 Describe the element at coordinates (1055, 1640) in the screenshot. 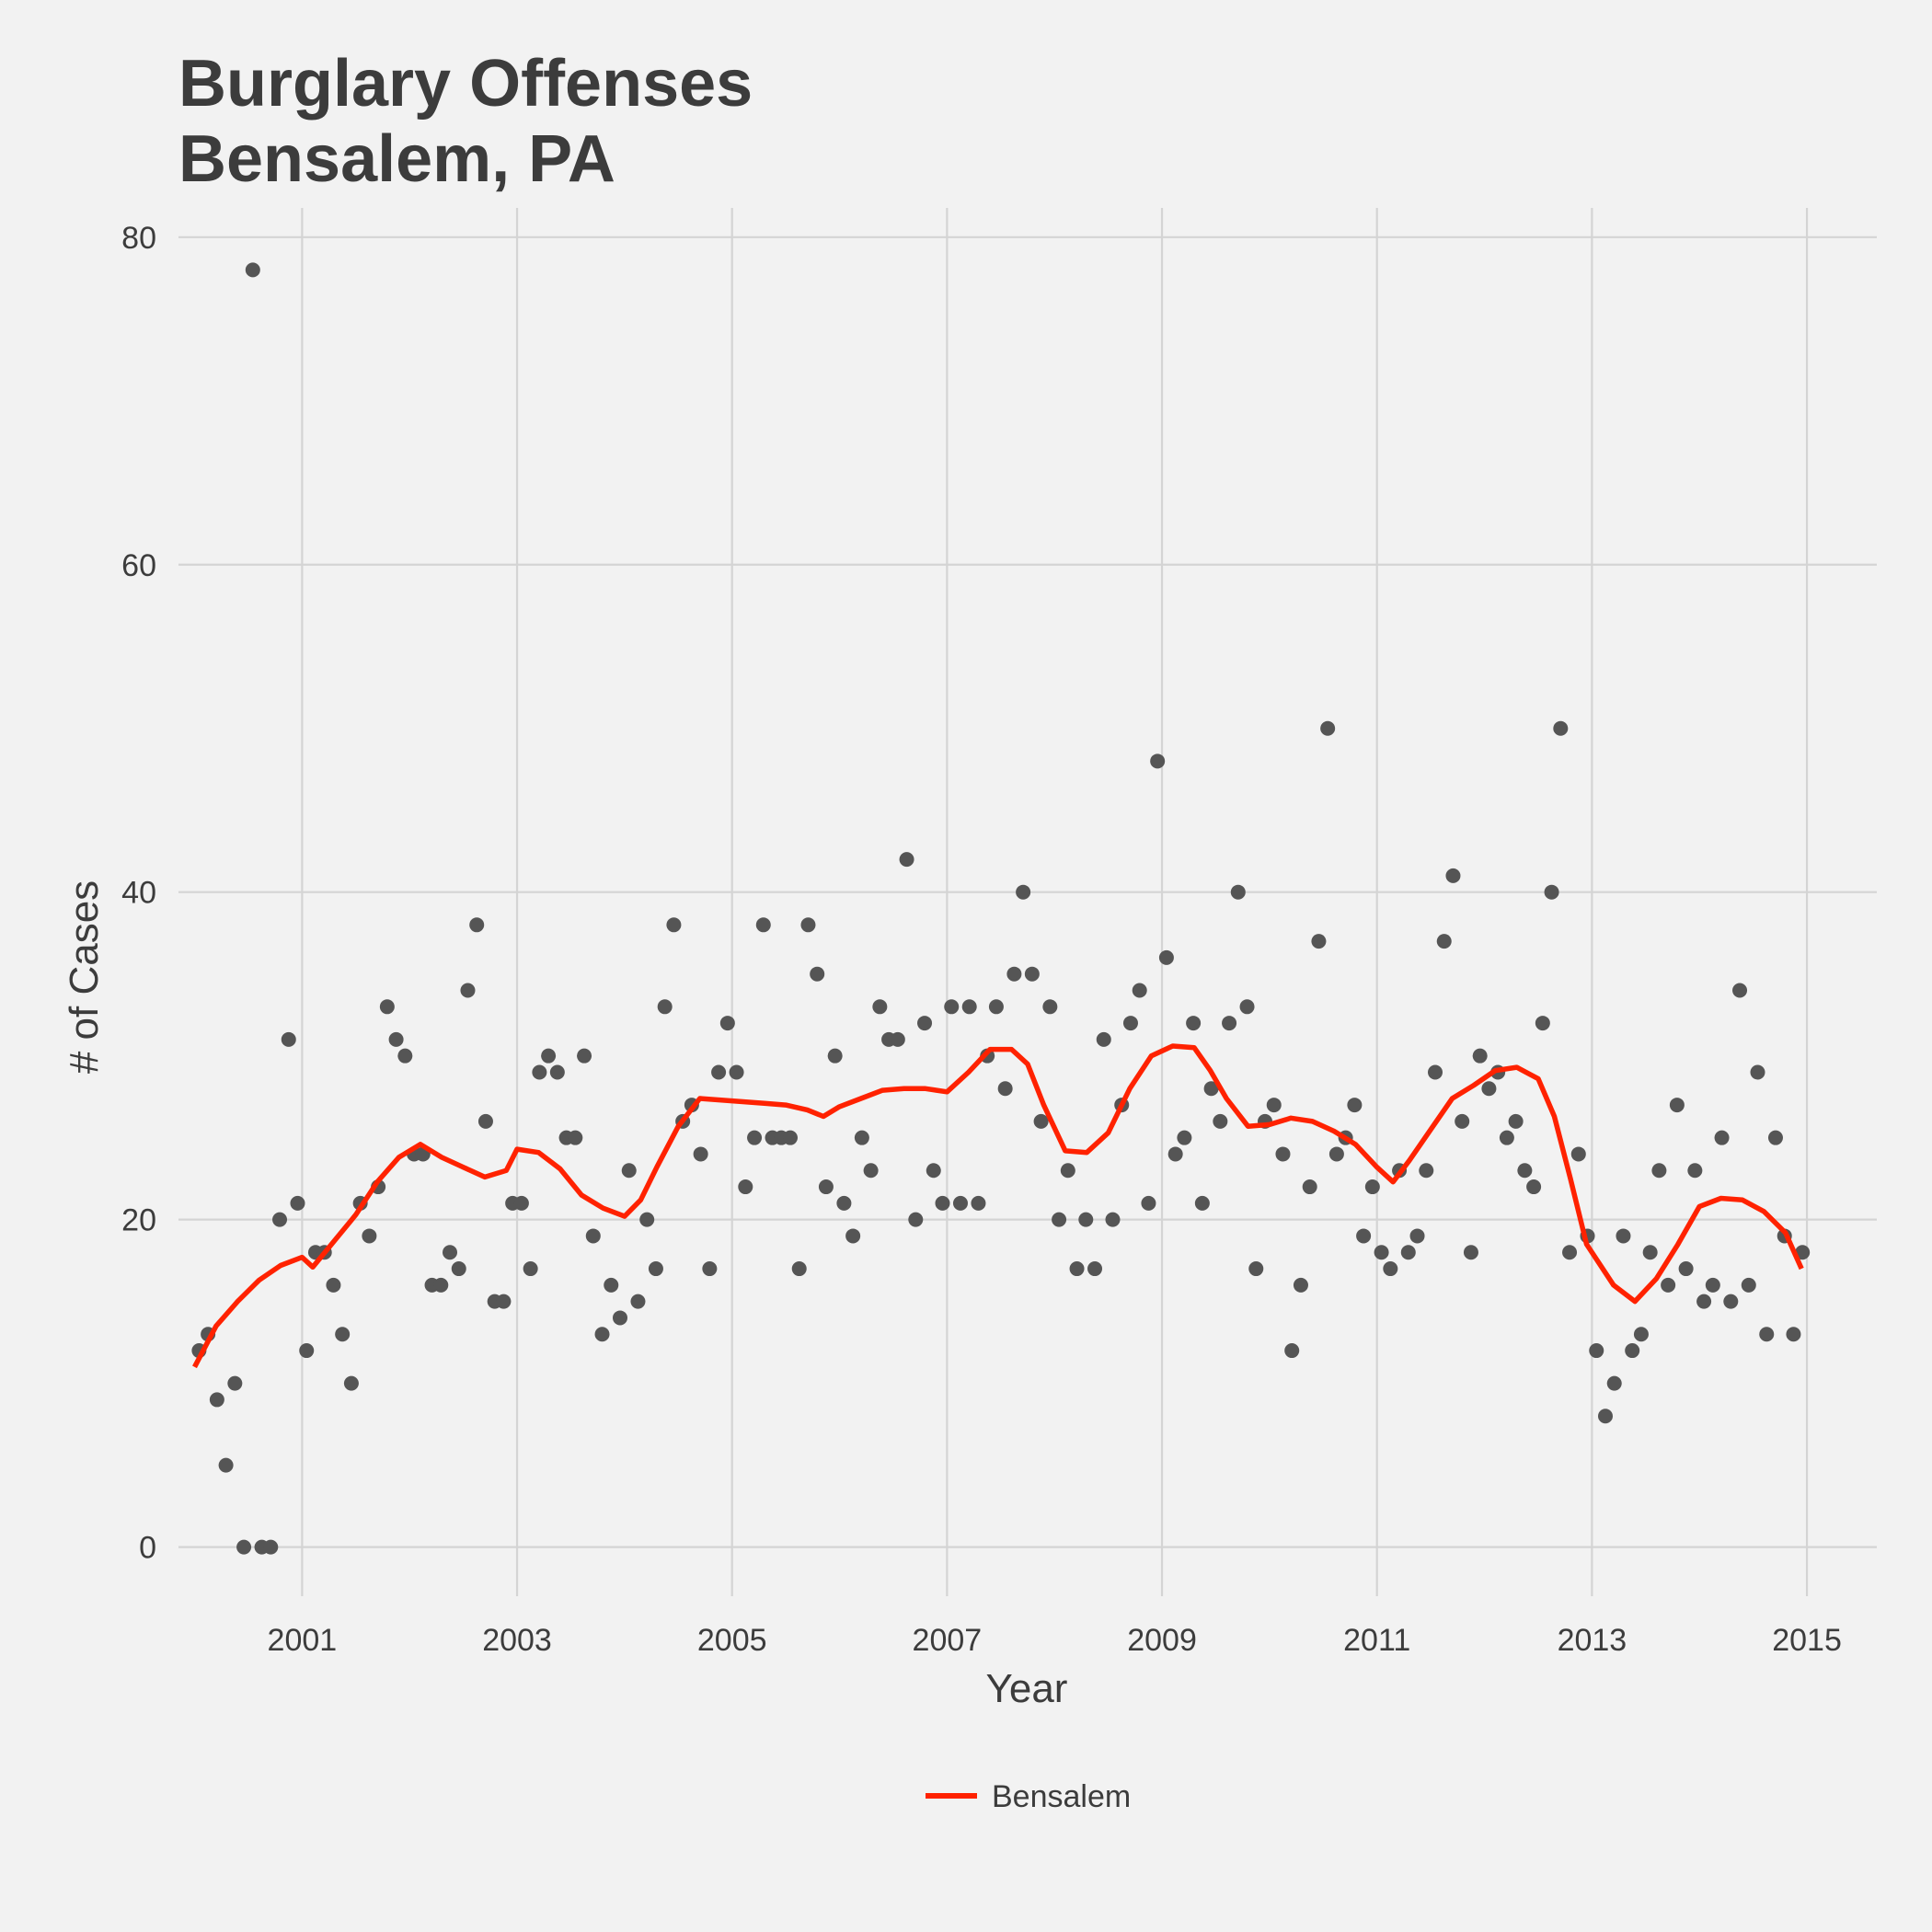

I see `x-axis-tick-labels: 2001 2003 2005 2007 2009 2011 2013 2015` at that location.